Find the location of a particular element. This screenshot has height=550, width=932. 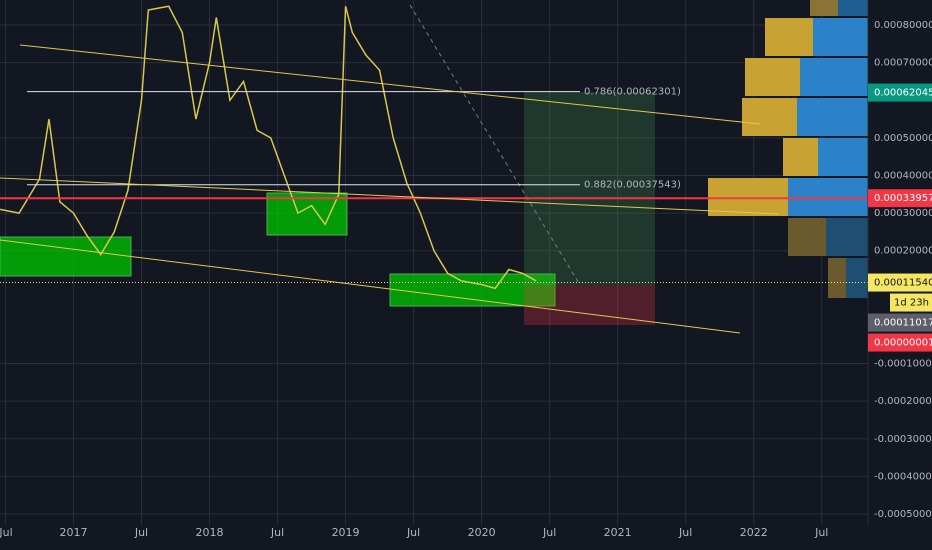

x-tick-label: 2019 is located at coordinates (346, 532).